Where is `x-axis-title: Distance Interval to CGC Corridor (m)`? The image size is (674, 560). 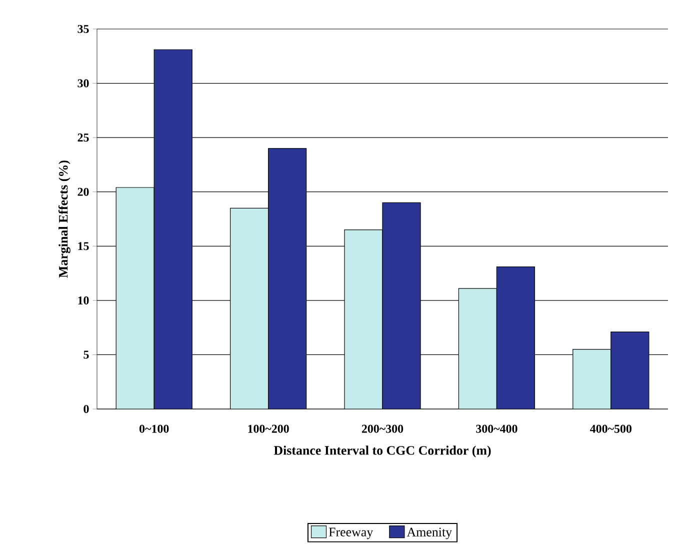
x-axis-title: Distance Interval to CGC Corridor (m) is located at coordinates (382, 452).